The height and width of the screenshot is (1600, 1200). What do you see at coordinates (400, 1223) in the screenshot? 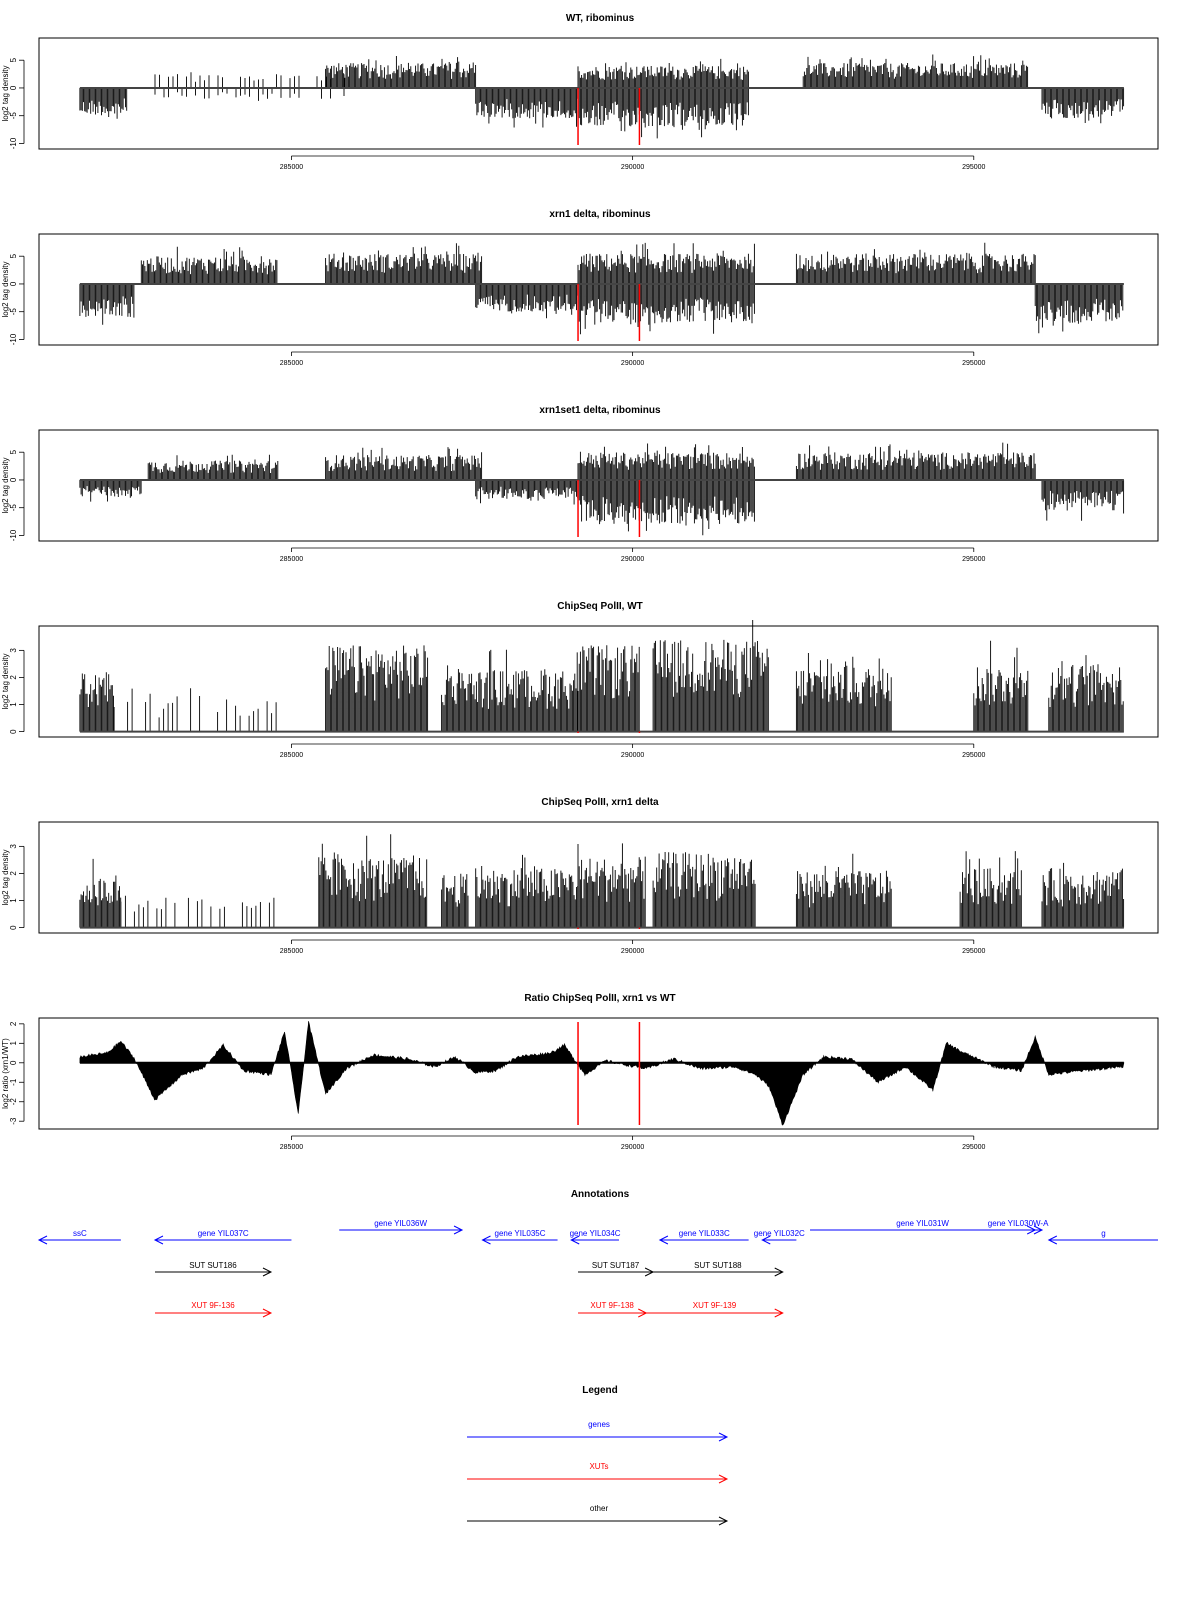
I see `gene-annotation-label: gene YIL036W` at bounding box center [400, 1223].